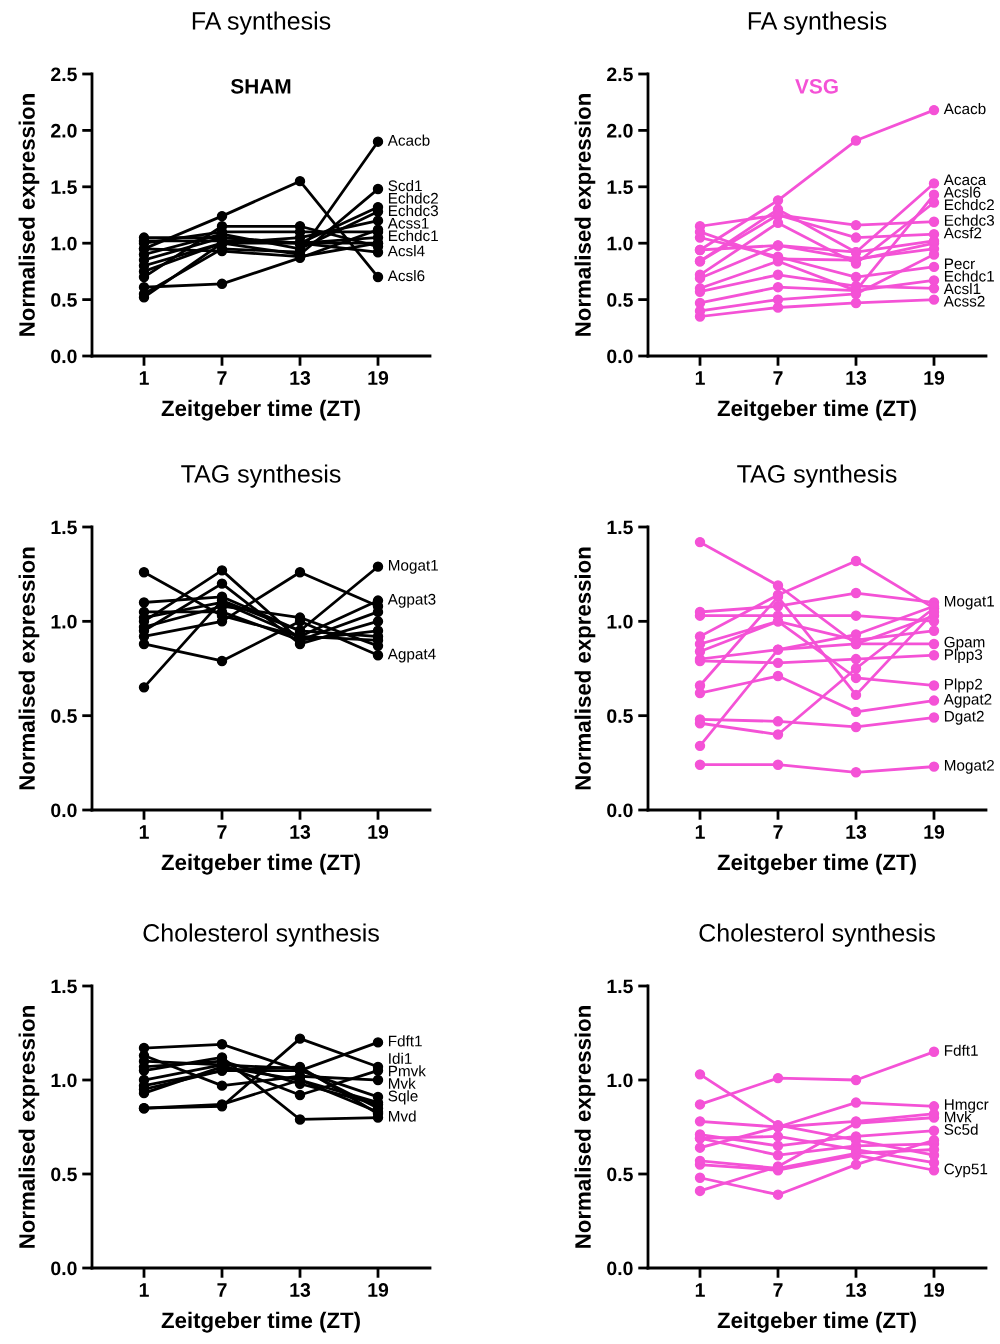  Describe the element at coordinates (406, 251) in the screenshot. I see `series-label: Acsl4` at that location.